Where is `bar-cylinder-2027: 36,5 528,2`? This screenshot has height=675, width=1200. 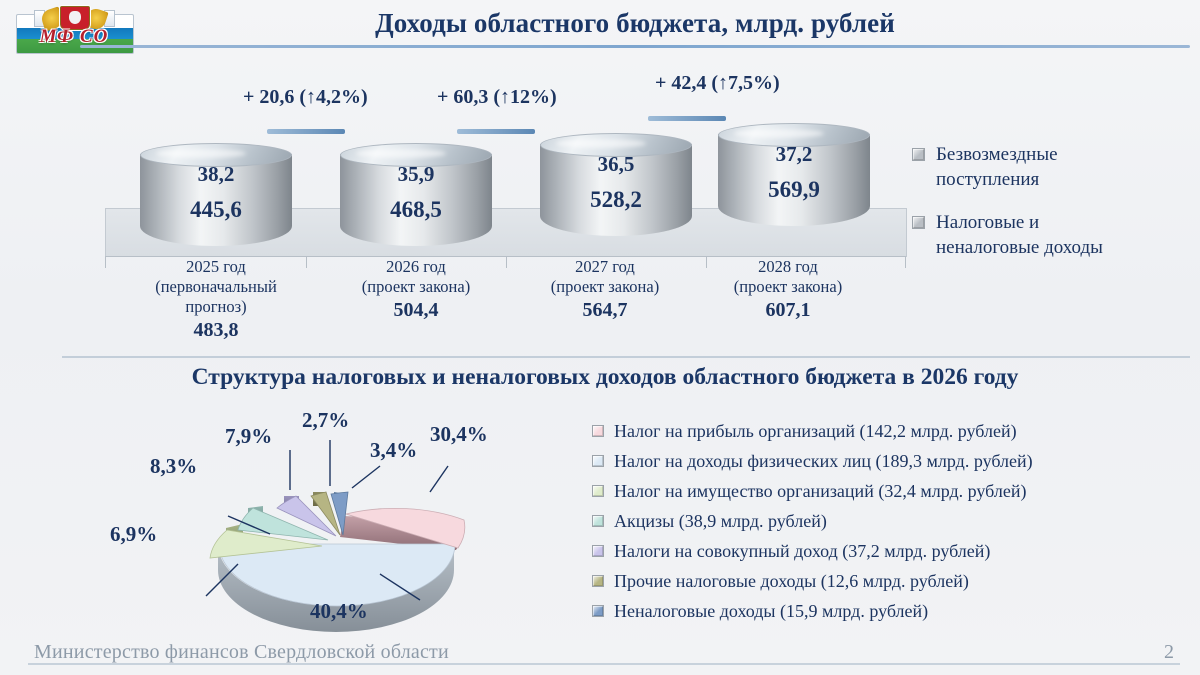 bar-cylinder-2027: 36,5 528,2 is located at coordinates (616, 187).